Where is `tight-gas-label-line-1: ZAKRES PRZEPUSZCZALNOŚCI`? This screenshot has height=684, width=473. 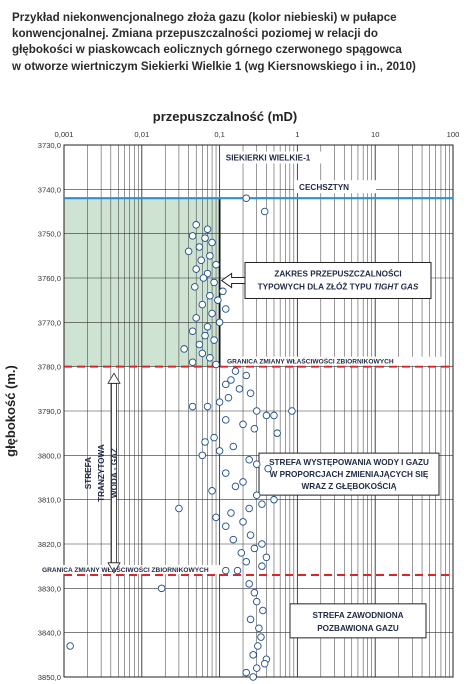
tight-gas-label-line-1: ZAKRES PRZEPUSZCZALNOŚCI is located at coordinates (337, 272).